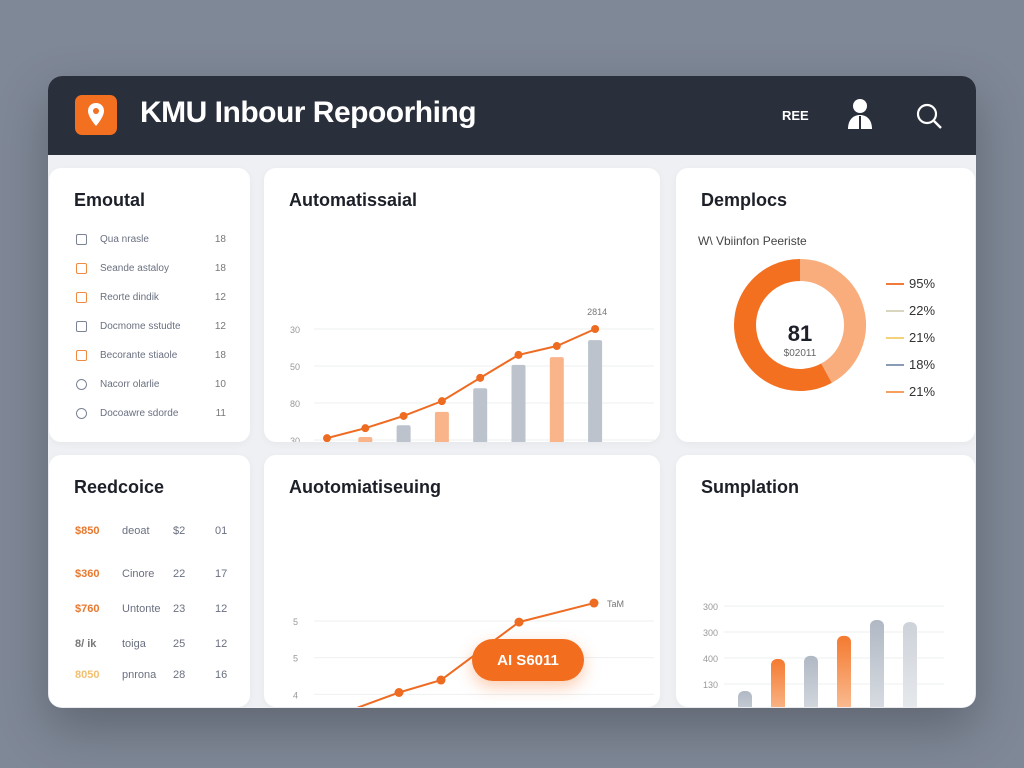  What do you see at coordinates (179, 675) in the screenshot?
I see `table-cell: 28` at bounding box center [179, 675].